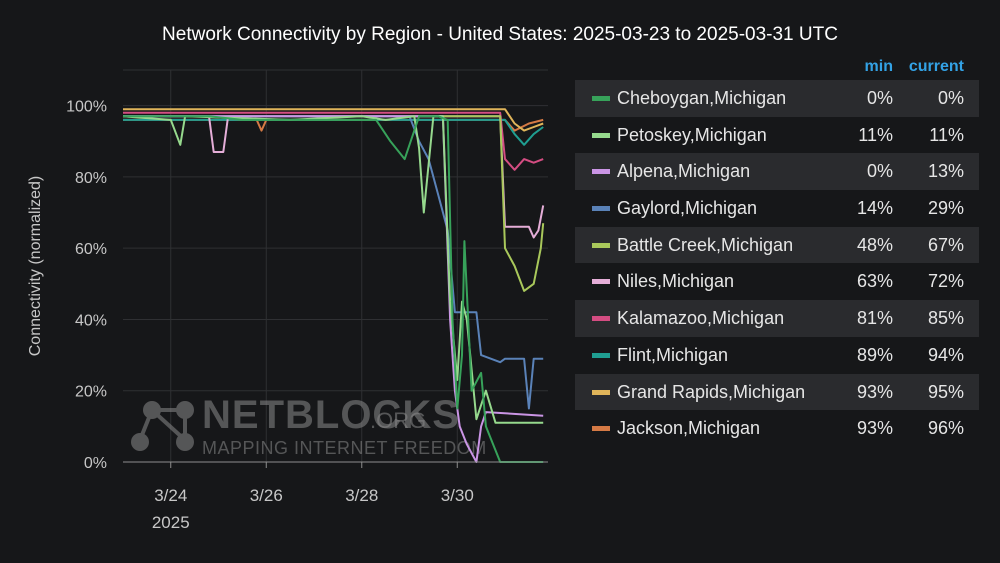 The height and width of the screenshot is (563, 1000). Describe the element at coordinates (333, 125) in the screenshot. I see `series-line-jackson` at that location.